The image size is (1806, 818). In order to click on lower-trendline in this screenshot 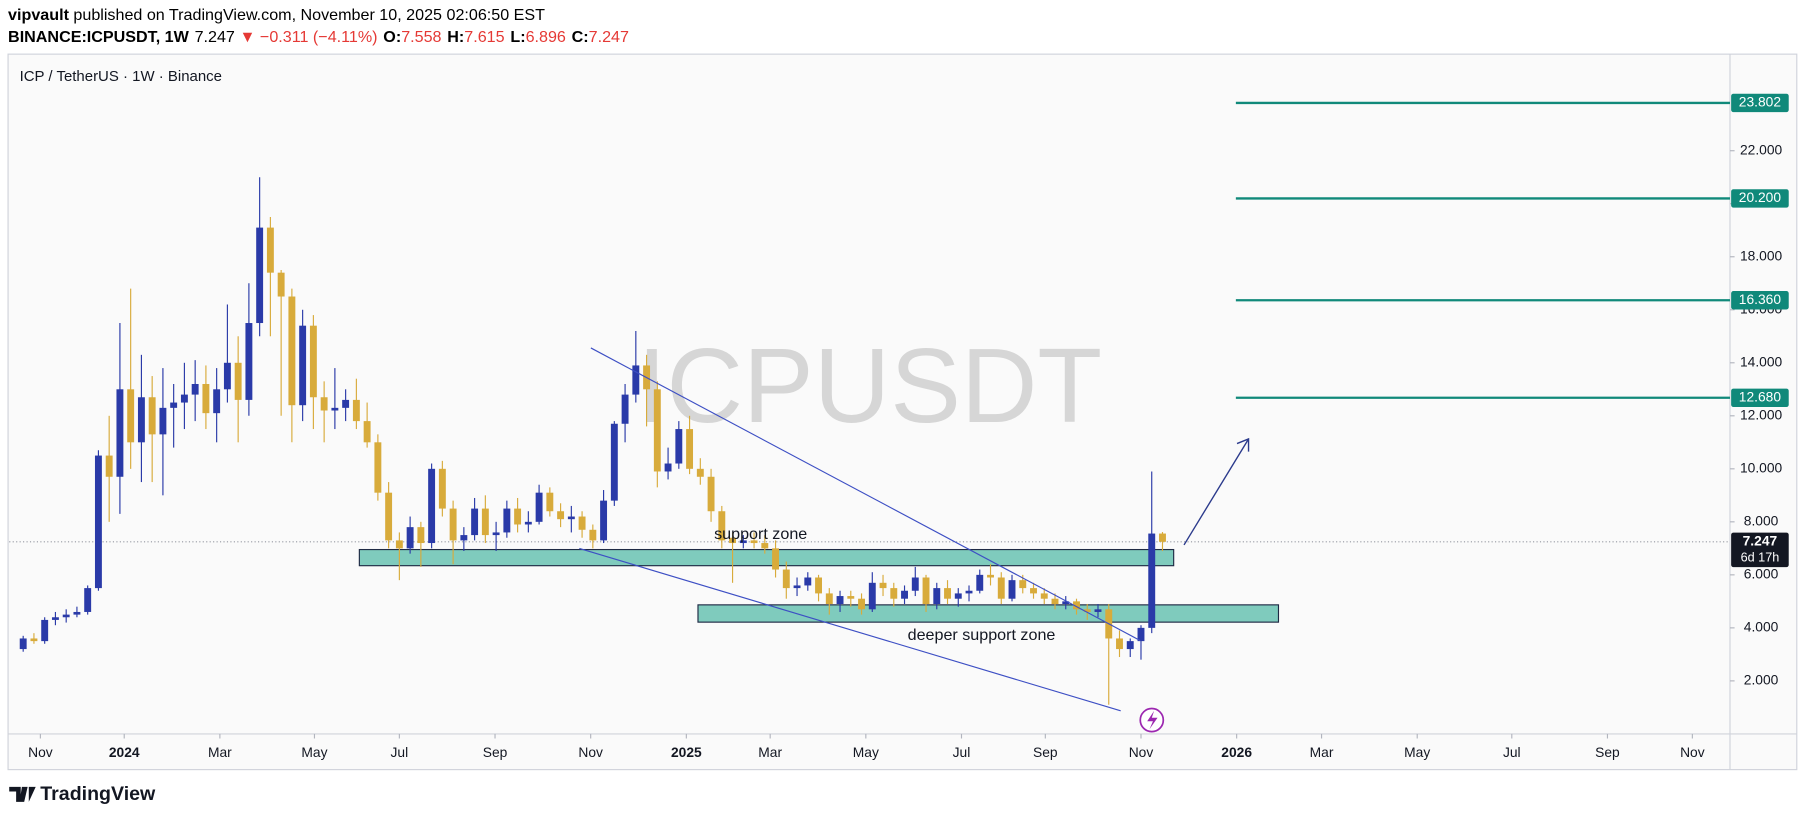, I will do `click(850, 629)`.